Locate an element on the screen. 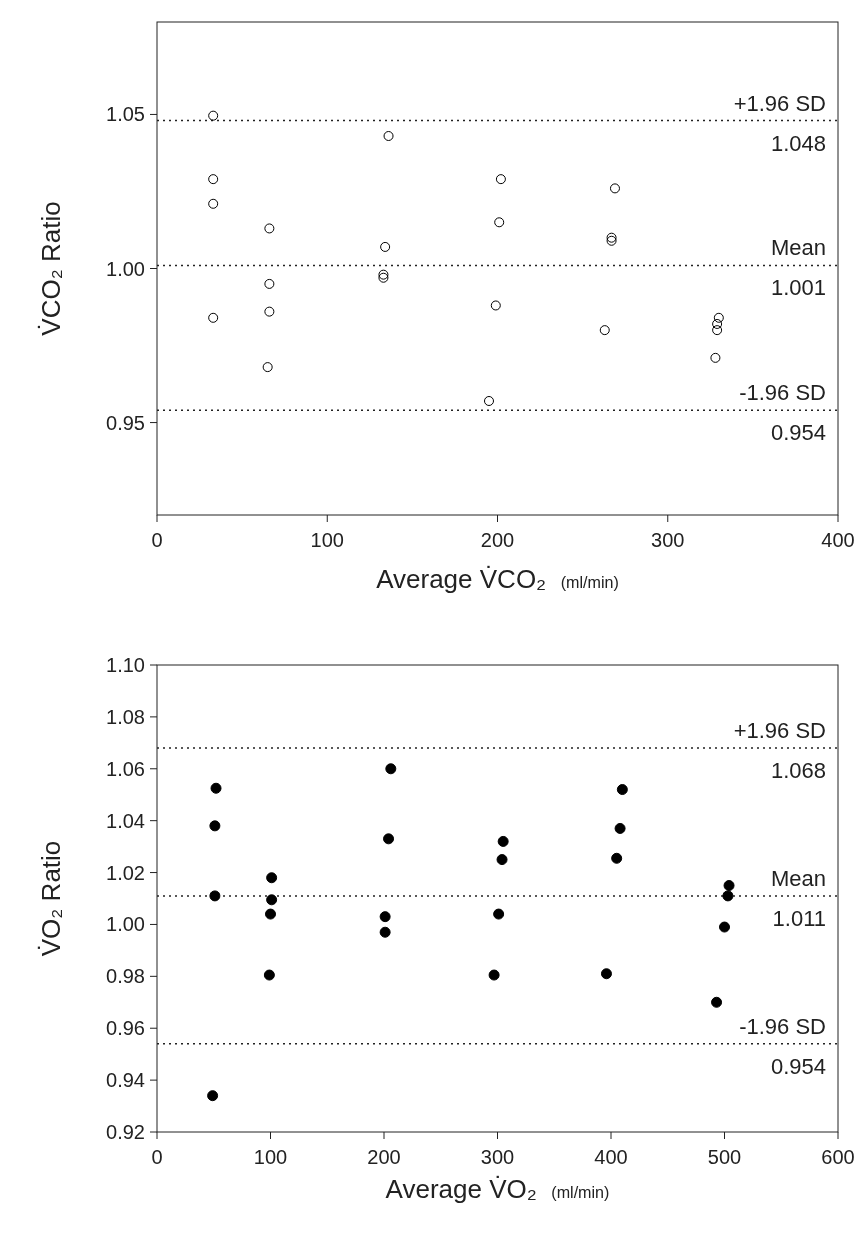 The height and width of the screenshot is (1239, 868). annotation: 1.048 is located at coordinates (798, 143).